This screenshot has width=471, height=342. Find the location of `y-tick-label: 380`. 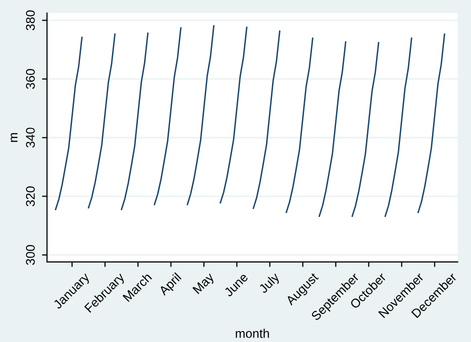

y-tick-label: 380 is located at coordinates (30, 20).